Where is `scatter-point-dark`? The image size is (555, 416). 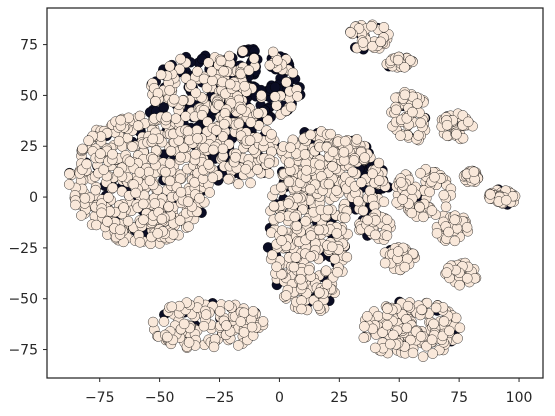 scatter-point-dark is located at coordinates (164, 107).